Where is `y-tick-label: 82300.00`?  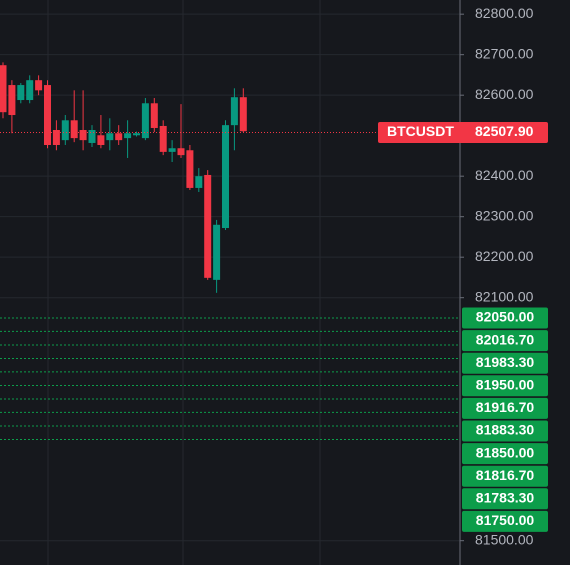
y-tick-label: 82300.00 is located at coordinates (504, 215).